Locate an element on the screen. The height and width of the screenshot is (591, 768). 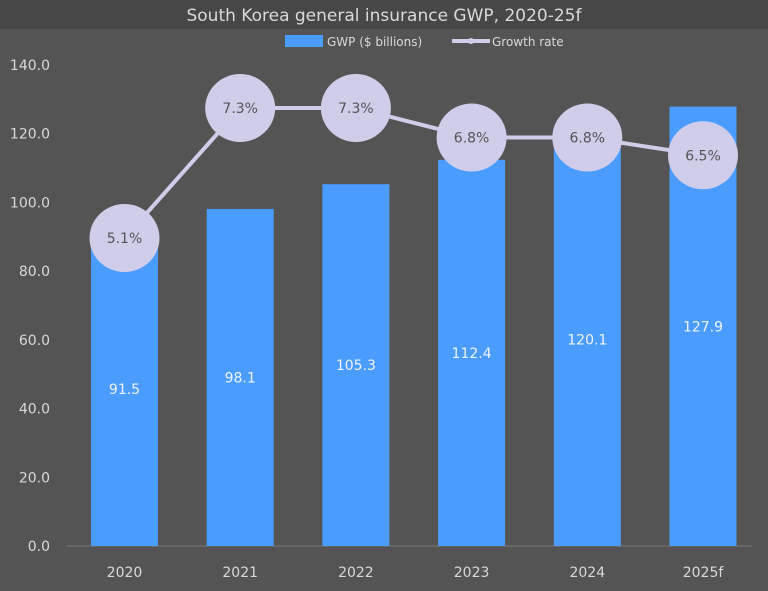
bar-2020 is located at coordinates (124, 388).